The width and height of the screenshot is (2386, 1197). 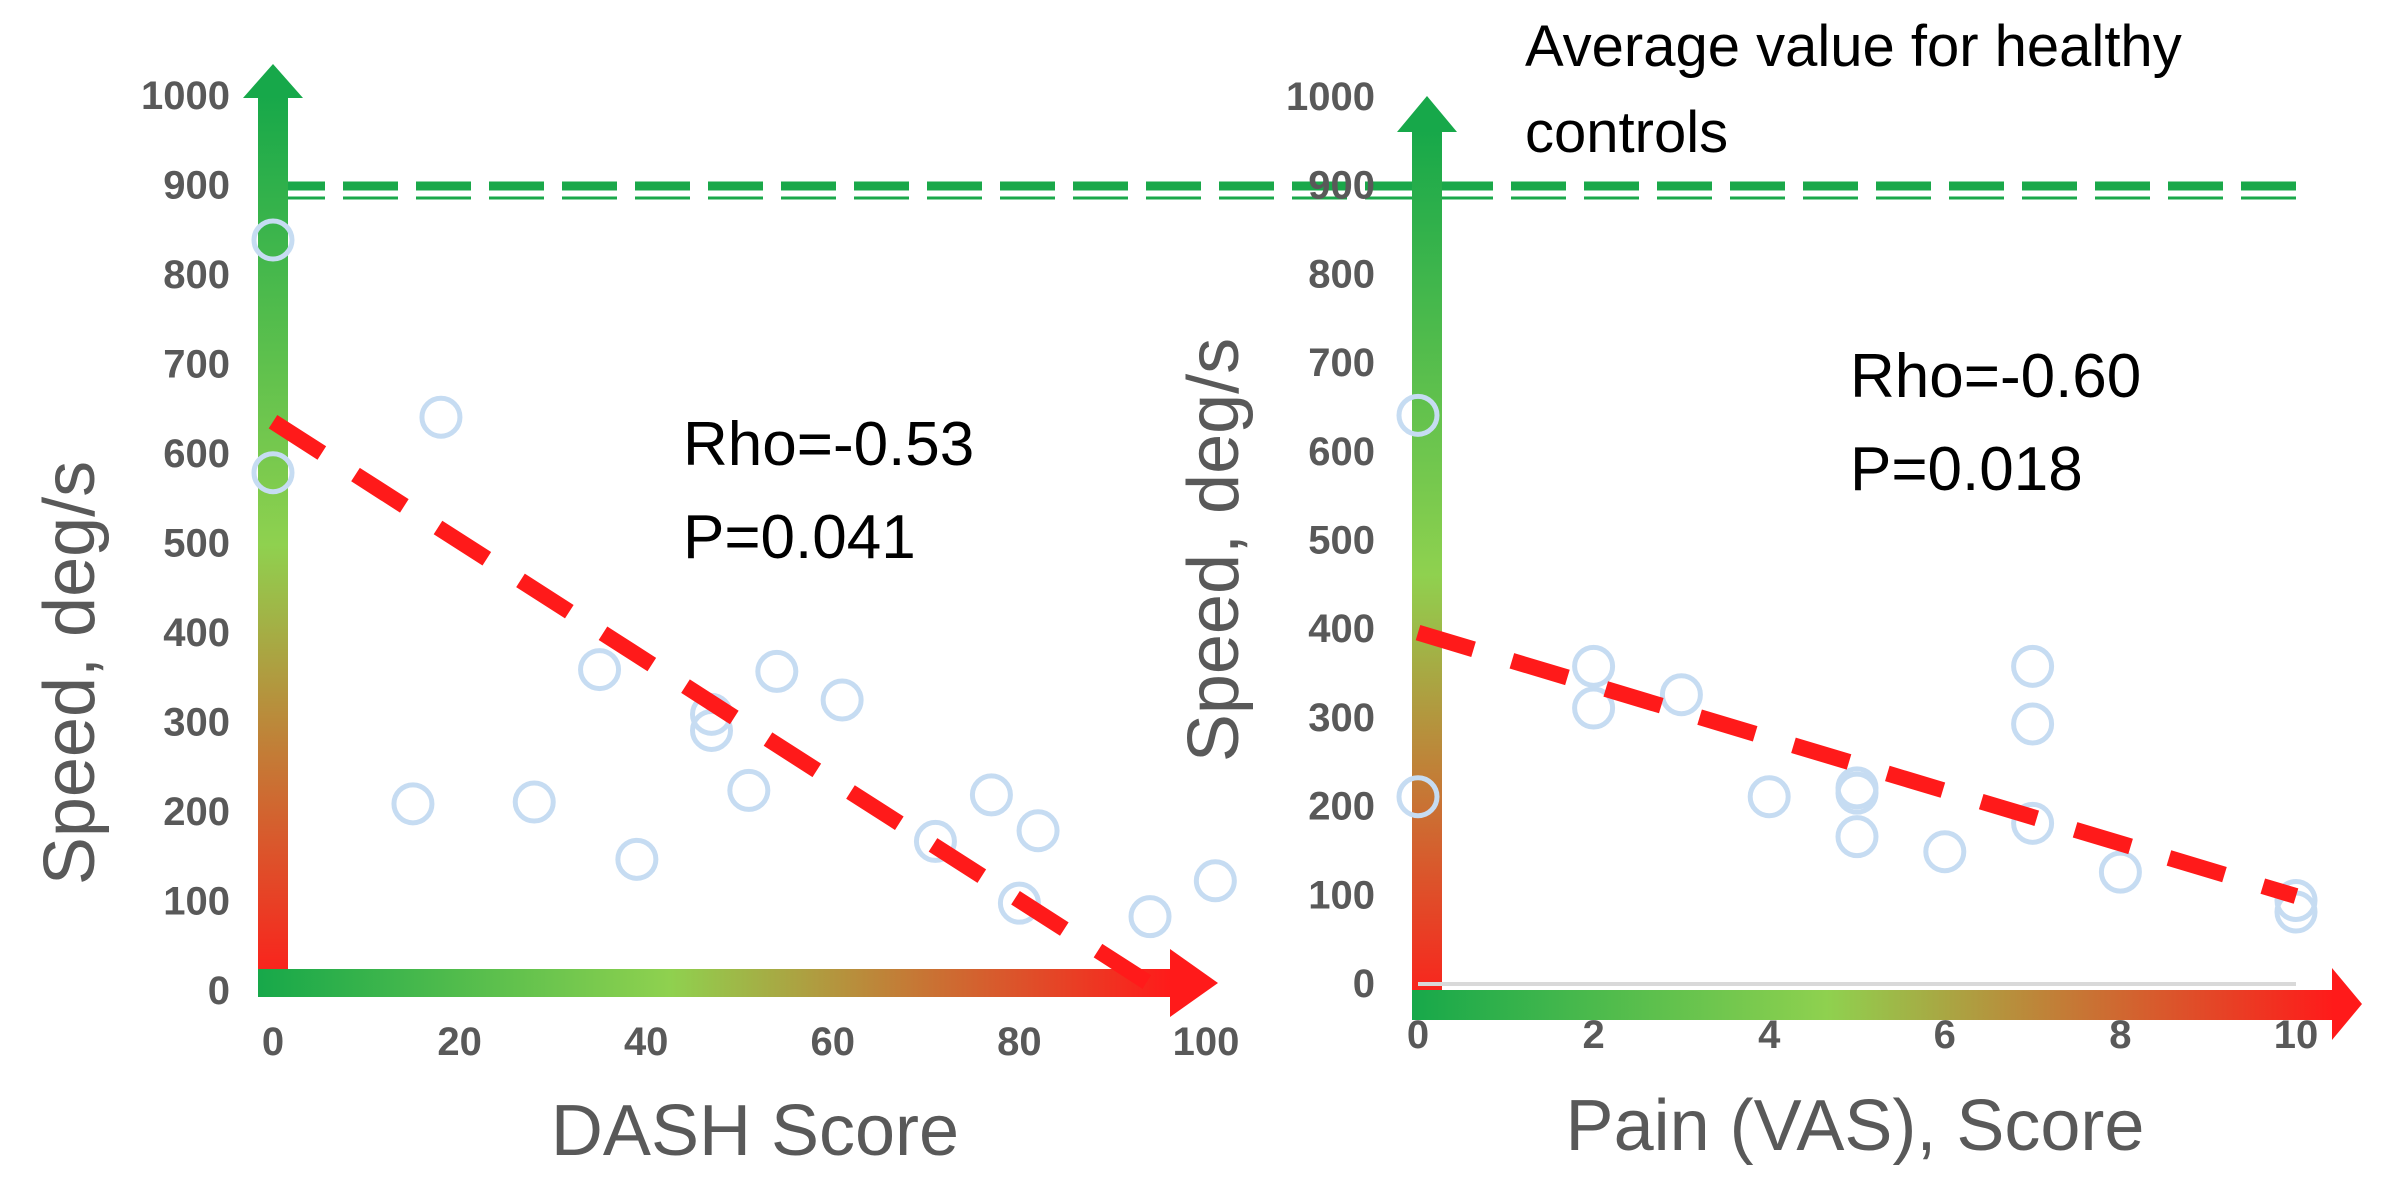 I want to click on reference-label-line2: controls, so click(x=1626, y=132).